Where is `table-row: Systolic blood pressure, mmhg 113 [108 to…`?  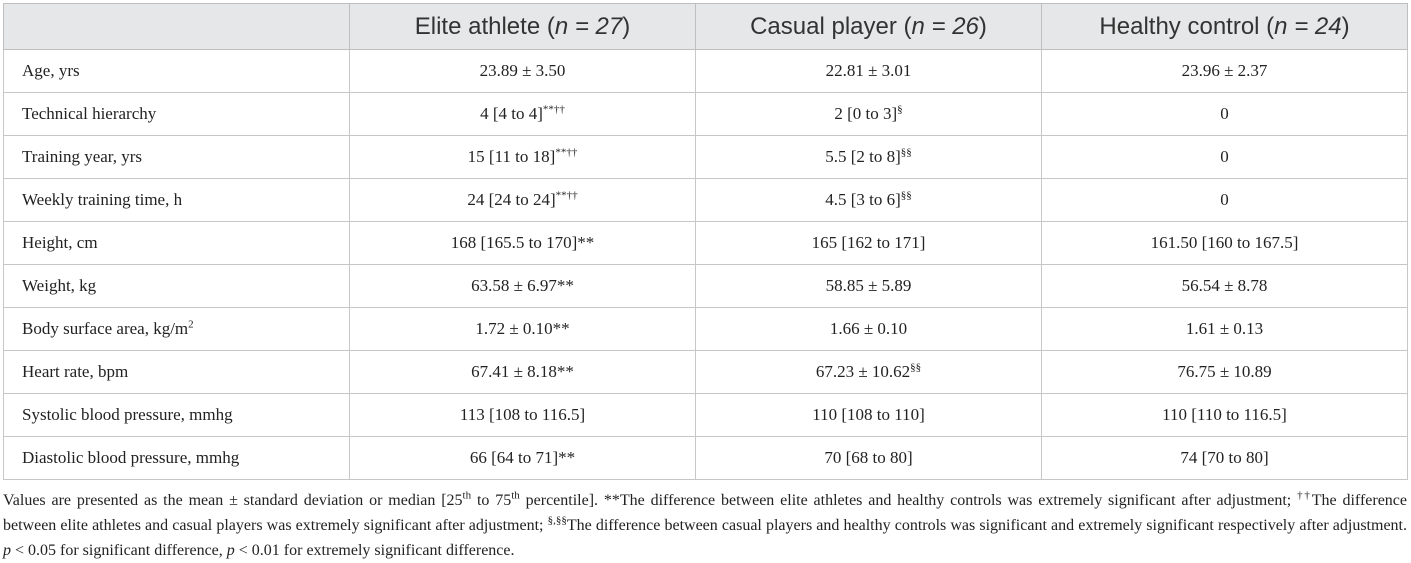
table-row: Systolic blood pressure, mmhg 113 [108 to… is located at coordinates (705, 415).